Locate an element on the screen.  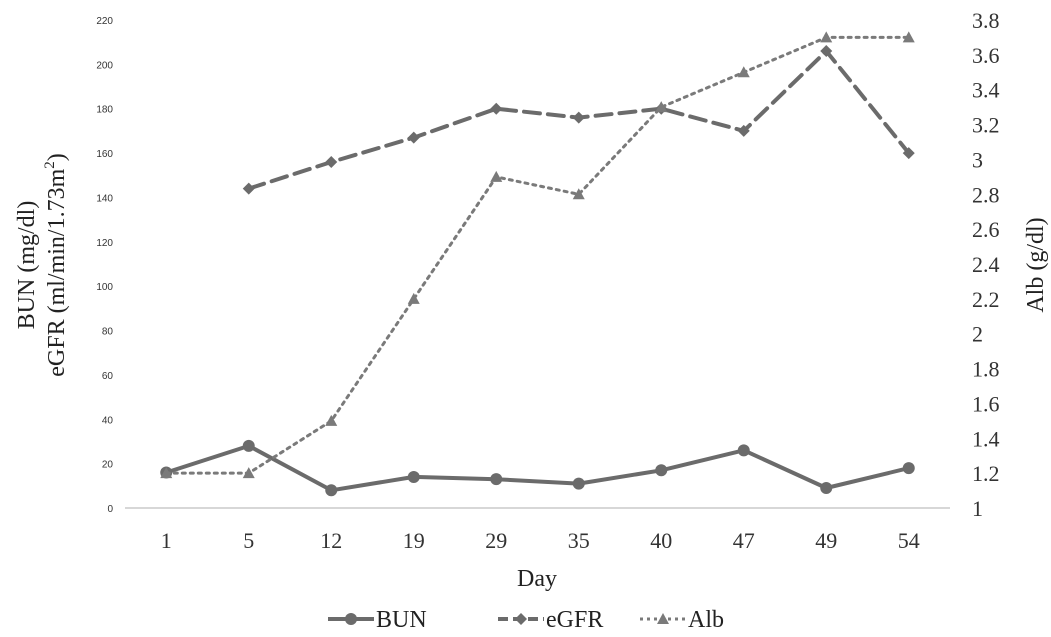
y-left-tick-label: 120 is located at coordinates (104, 243).